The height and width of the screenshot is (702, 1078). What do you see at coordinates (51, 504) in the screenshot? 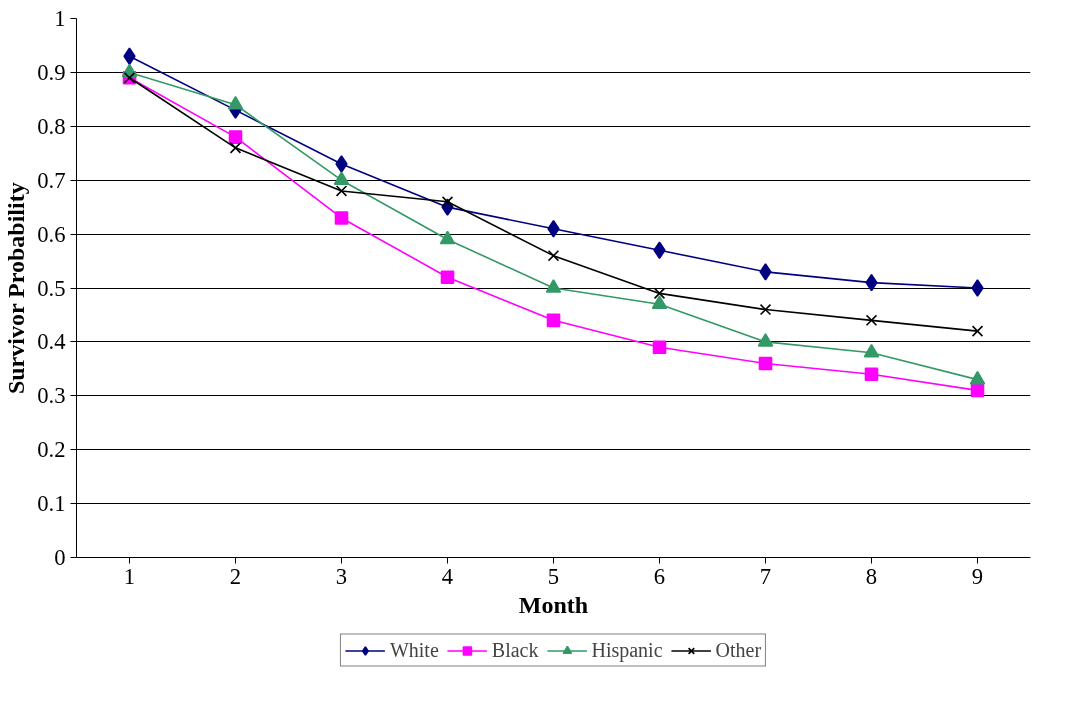
I see `y-tick-label: 0.1` at bounding box center [51, 504].